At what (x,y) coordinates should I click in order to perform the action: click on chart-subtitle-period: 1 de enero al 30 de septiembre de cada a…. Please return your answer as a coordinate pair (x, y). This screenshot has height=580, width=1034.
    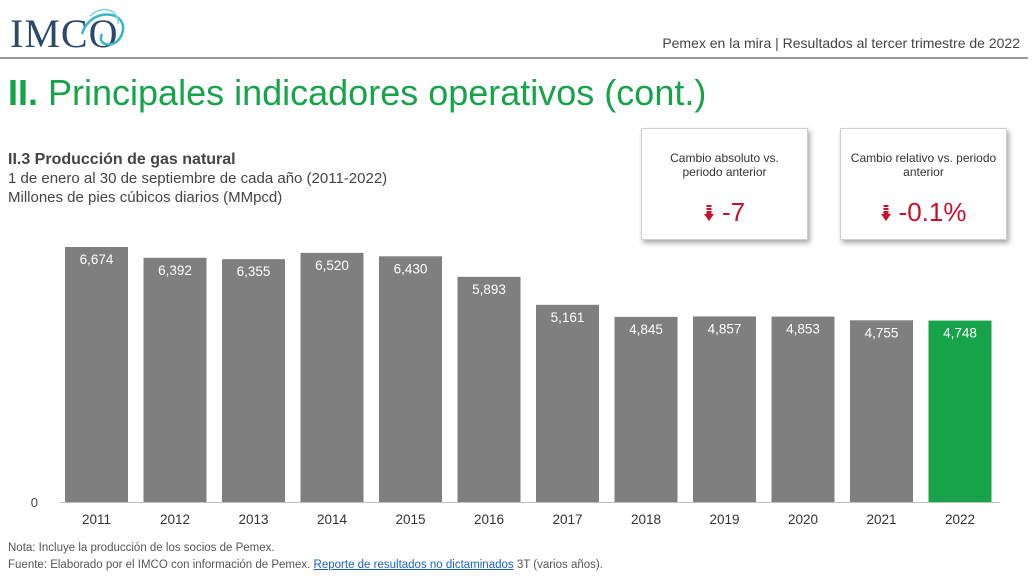
    Looking at the image, I should click on (198, 178).